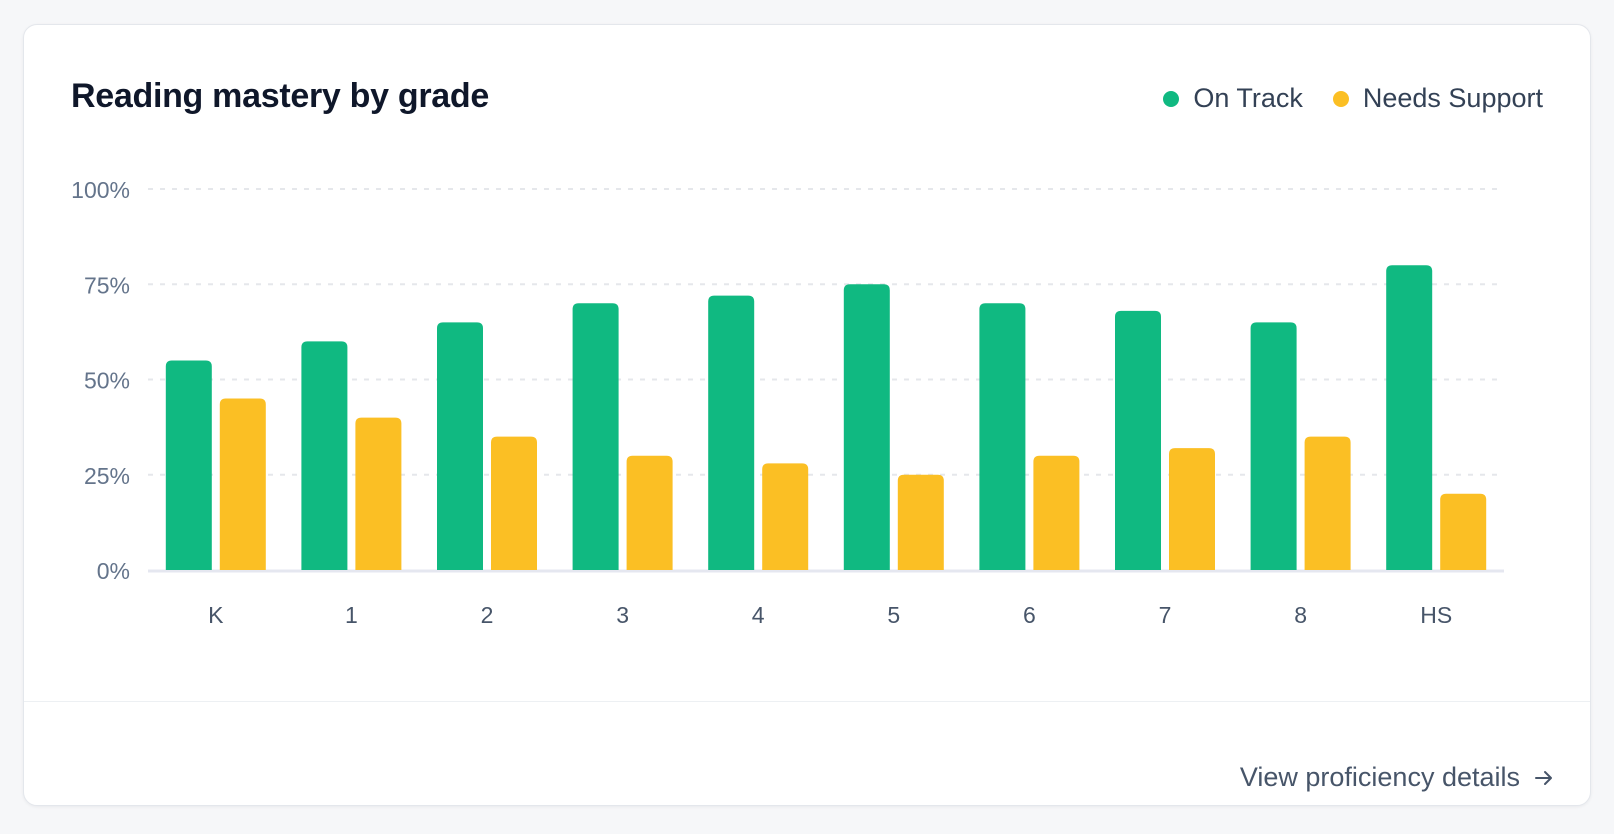 The image size is (1614, 834). What do you see at coordinates (113, 571) in the screenshot?
I see `y-tick-label: 0%` at bounding box center [113, 571].